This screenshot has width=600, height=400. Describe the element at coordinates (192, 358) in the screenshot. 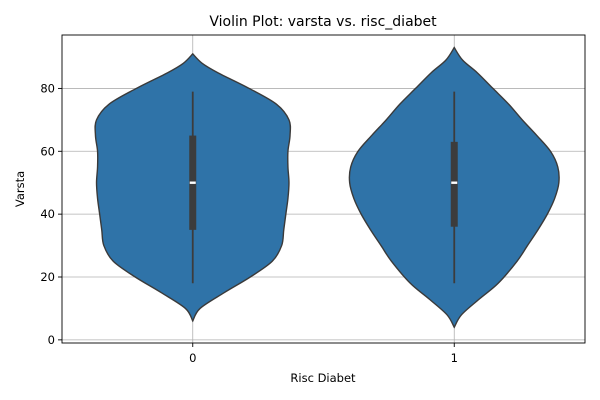

I see `x-tick-label: 0` at that location.